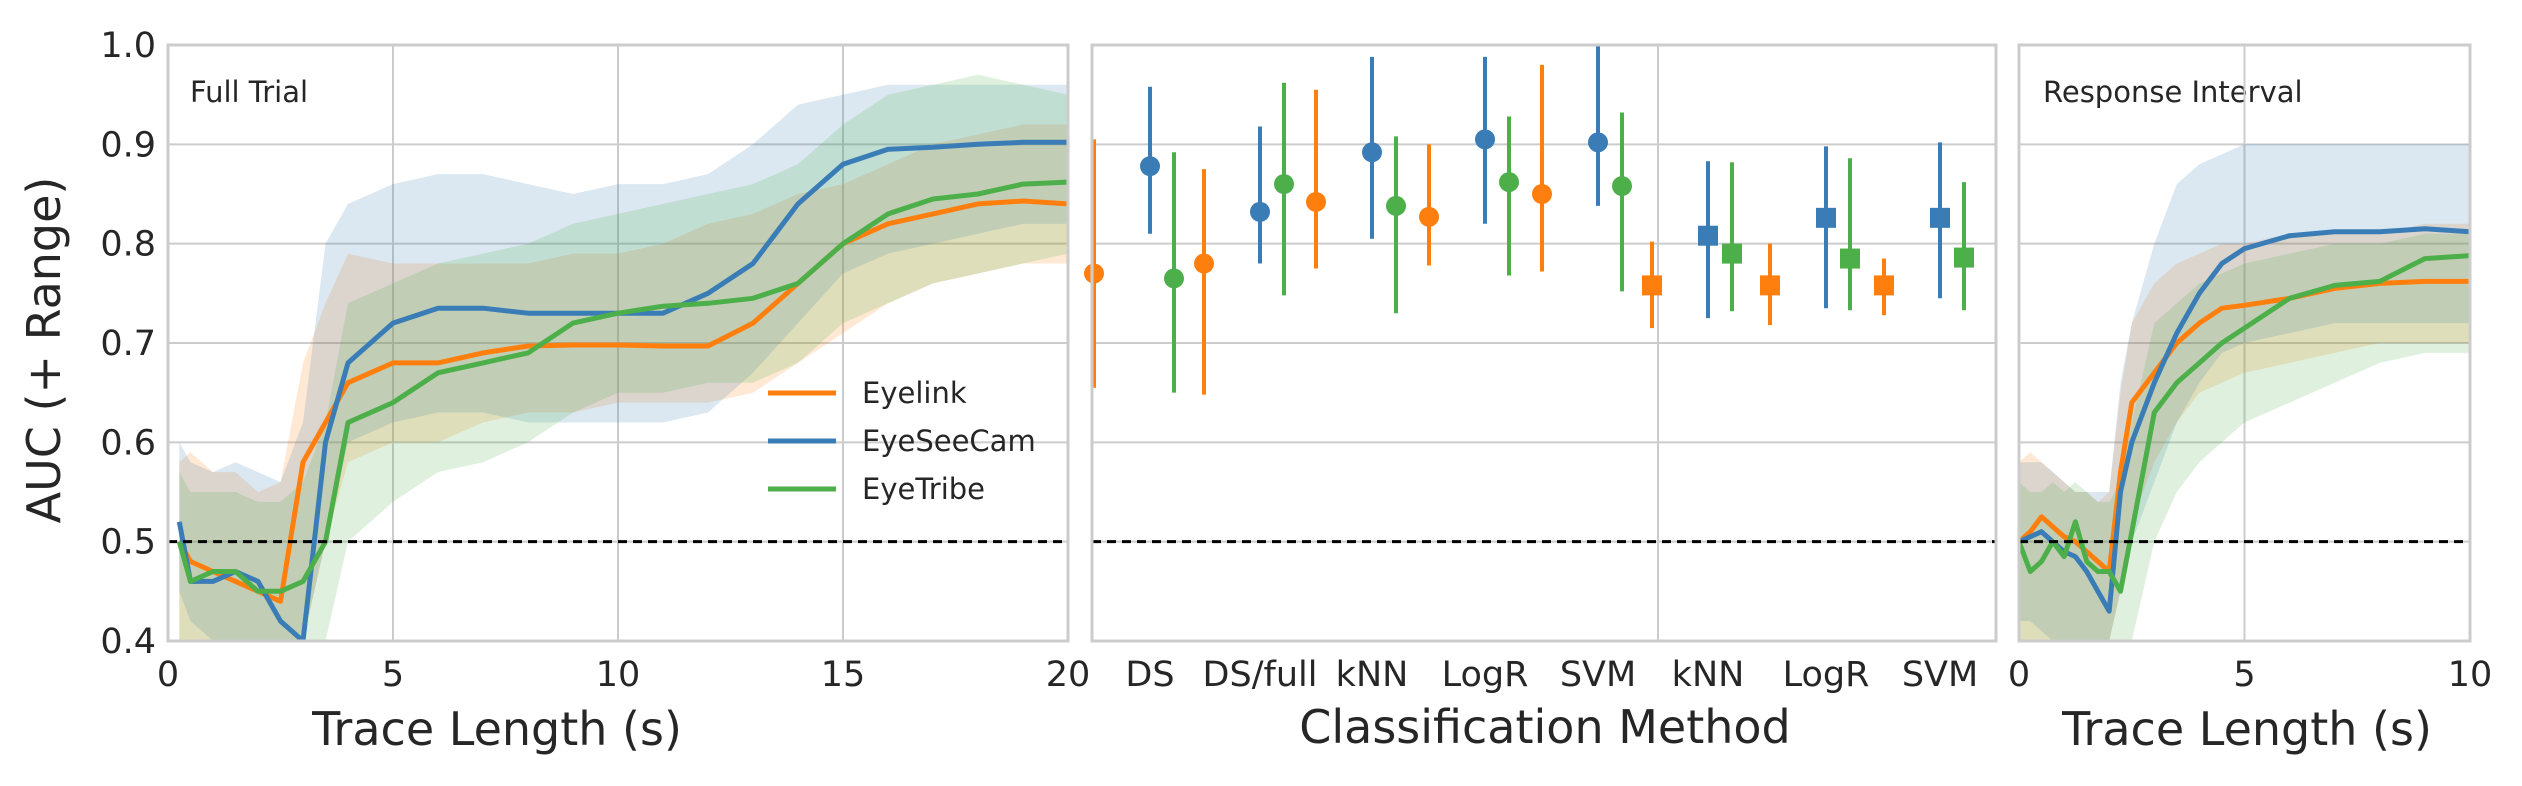  What do you see at coordinates (1260, 675) in the screenshot?
I see `category-label: DS/full` at bounding box center [1260, 675].